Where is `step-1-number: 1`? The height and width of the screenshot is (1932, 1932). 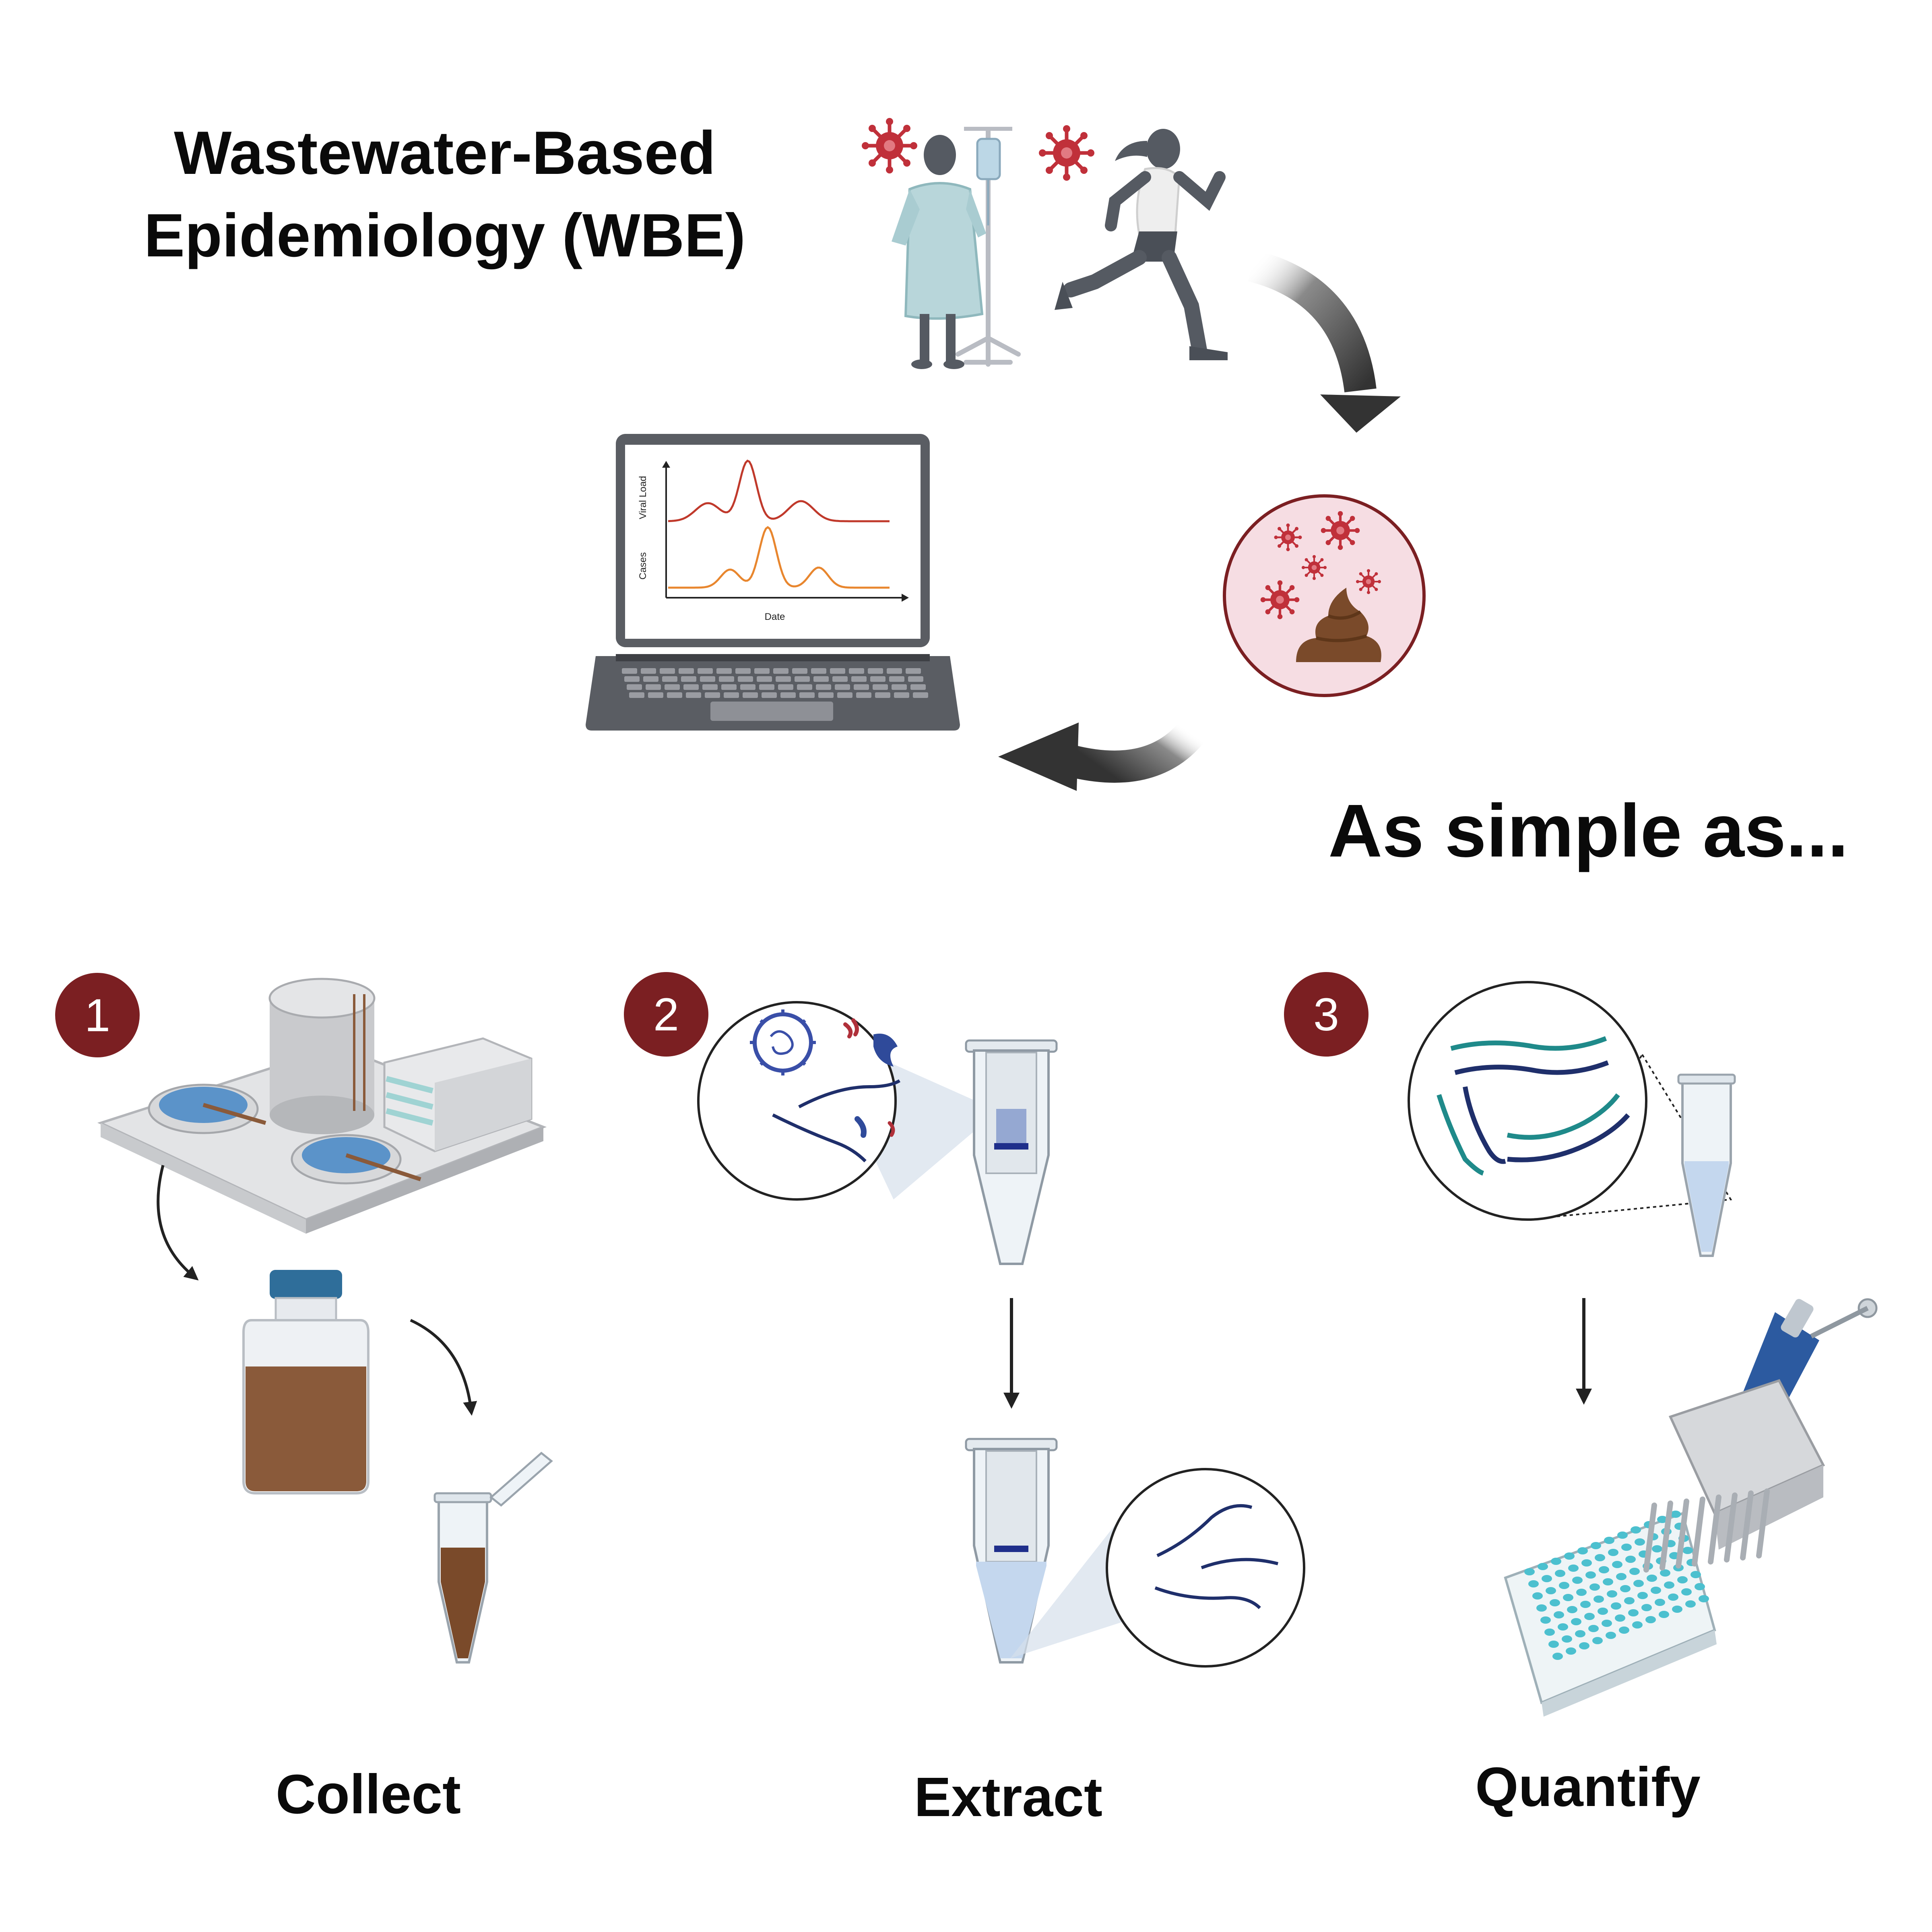 step-1-number: 1 is located at coordinates (97, 1015).